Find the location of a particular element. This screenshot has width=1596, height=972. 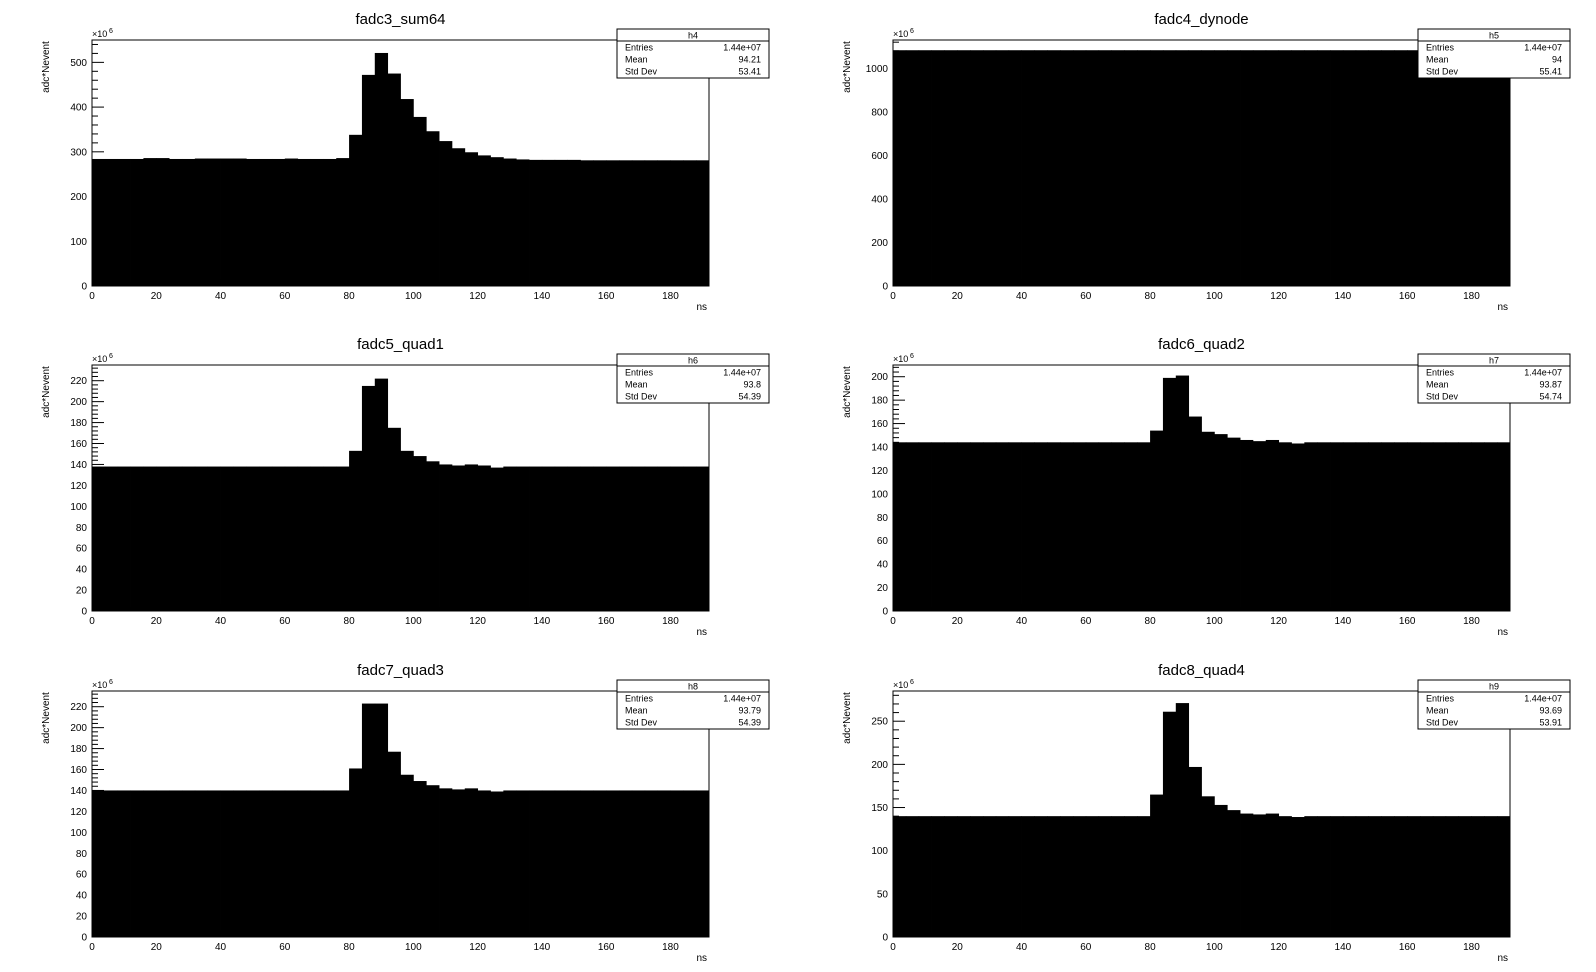

stats-row-value: 1.44e+07 is located at coordinates (742, 699).